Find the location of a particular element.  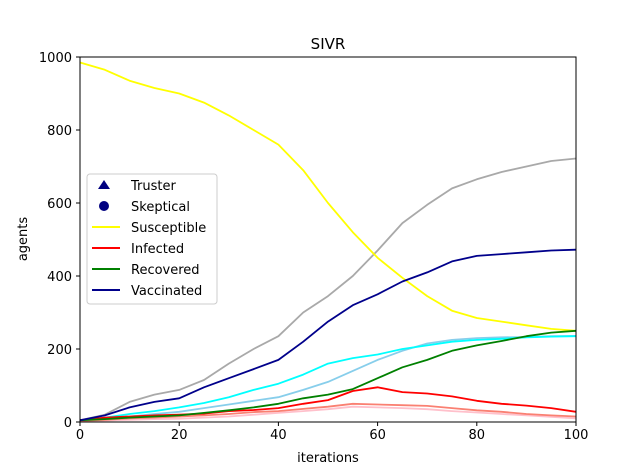

y-tick-label: 1000 is located at coordinates (55, 58).